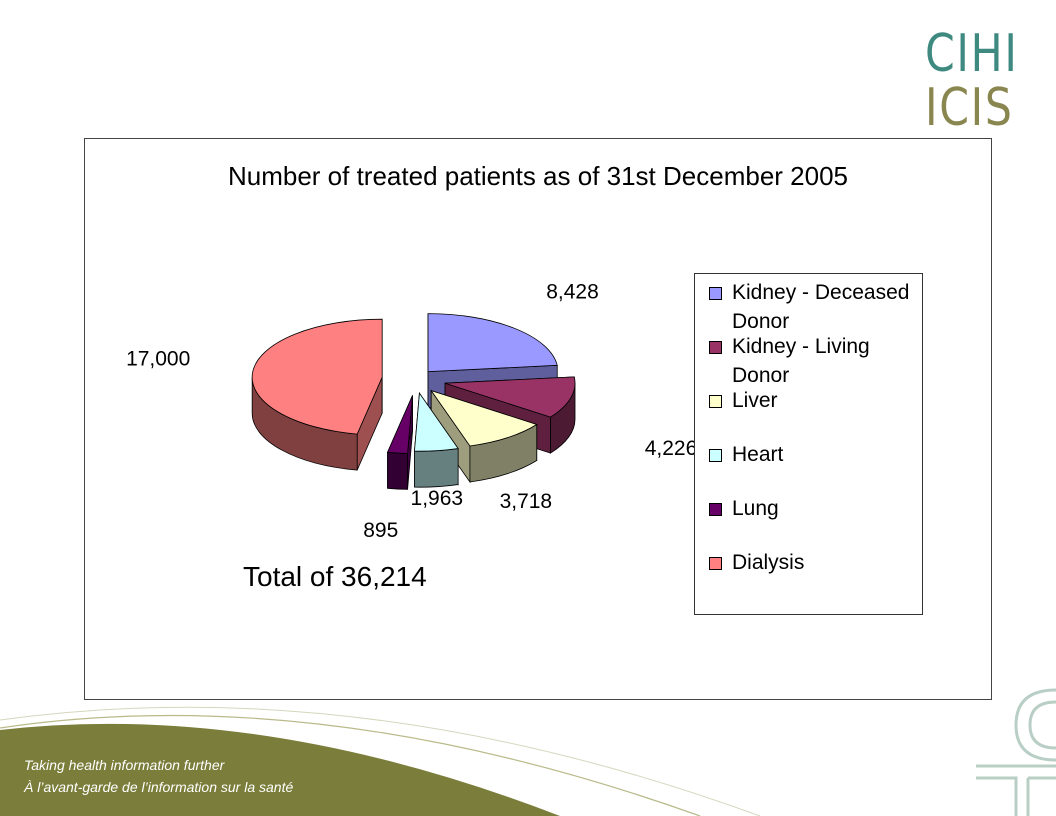 The image size is (1056, 816). What do you see at coordinates (572, 292) in the screenshot?
I see `data-label-0: 8,428` at bounding box center [572, 292].